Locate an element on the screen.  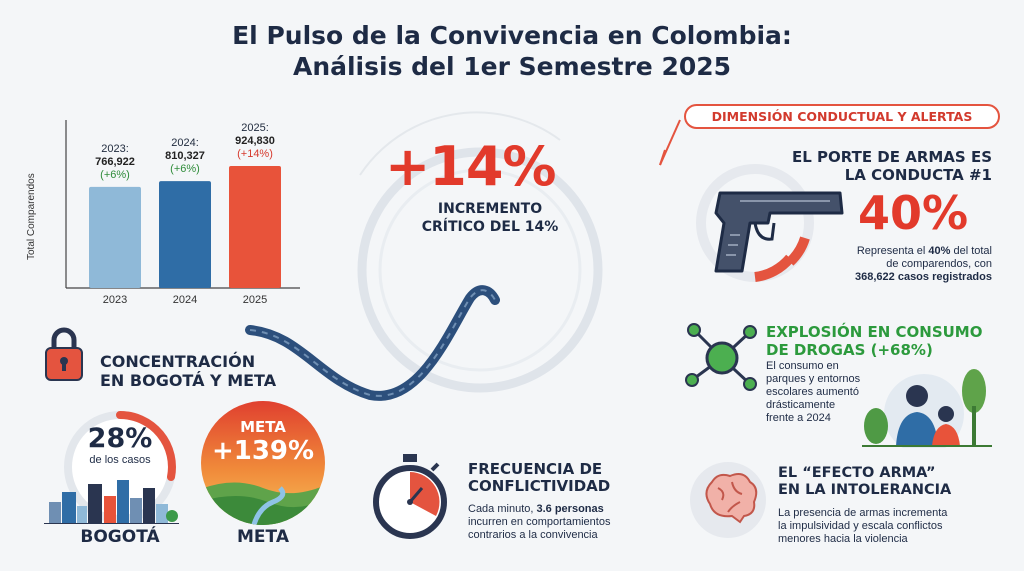
effect-heading: EL “EFECTO ARMA” EN LA INTOLERANCIA is located at coordinates (864, 482).